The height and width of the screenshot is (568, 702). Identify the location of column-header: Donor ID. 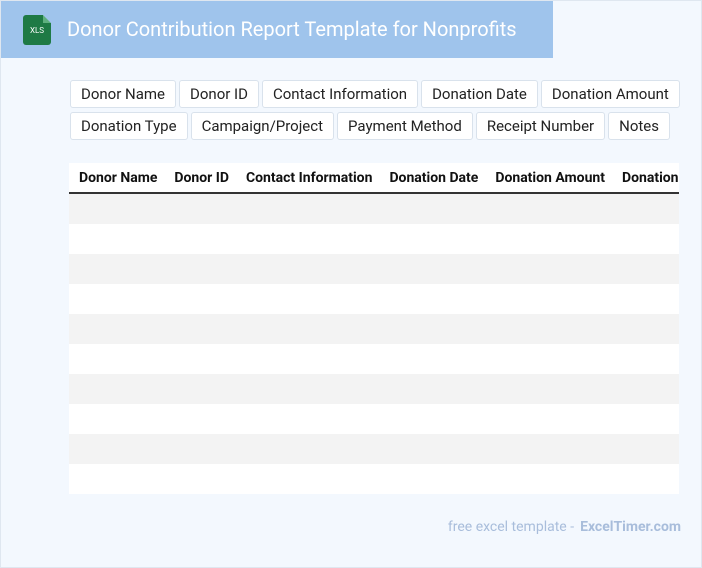
(200, 178).